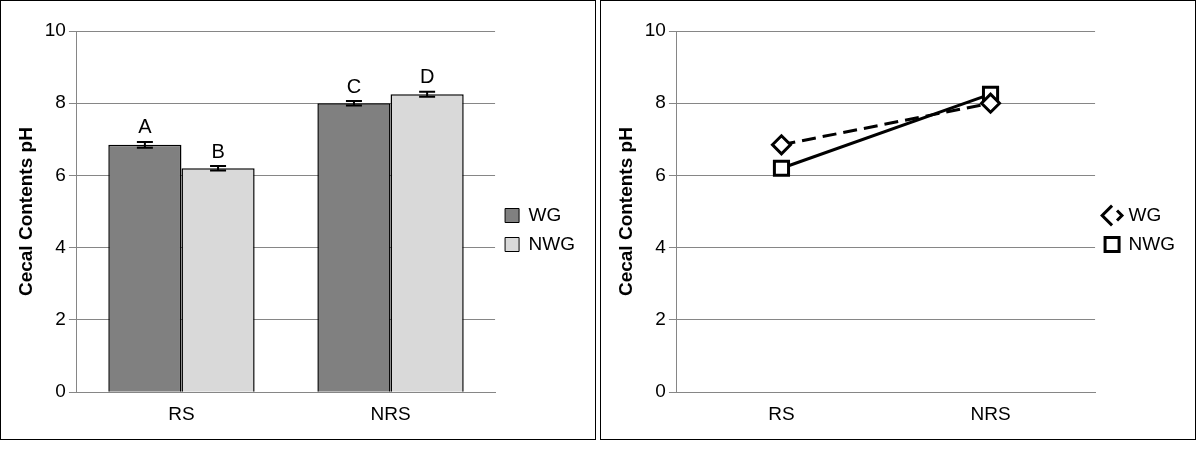 This screenshot has width=1201, height=450. I want to click on data-label: C, so click(354, 85).